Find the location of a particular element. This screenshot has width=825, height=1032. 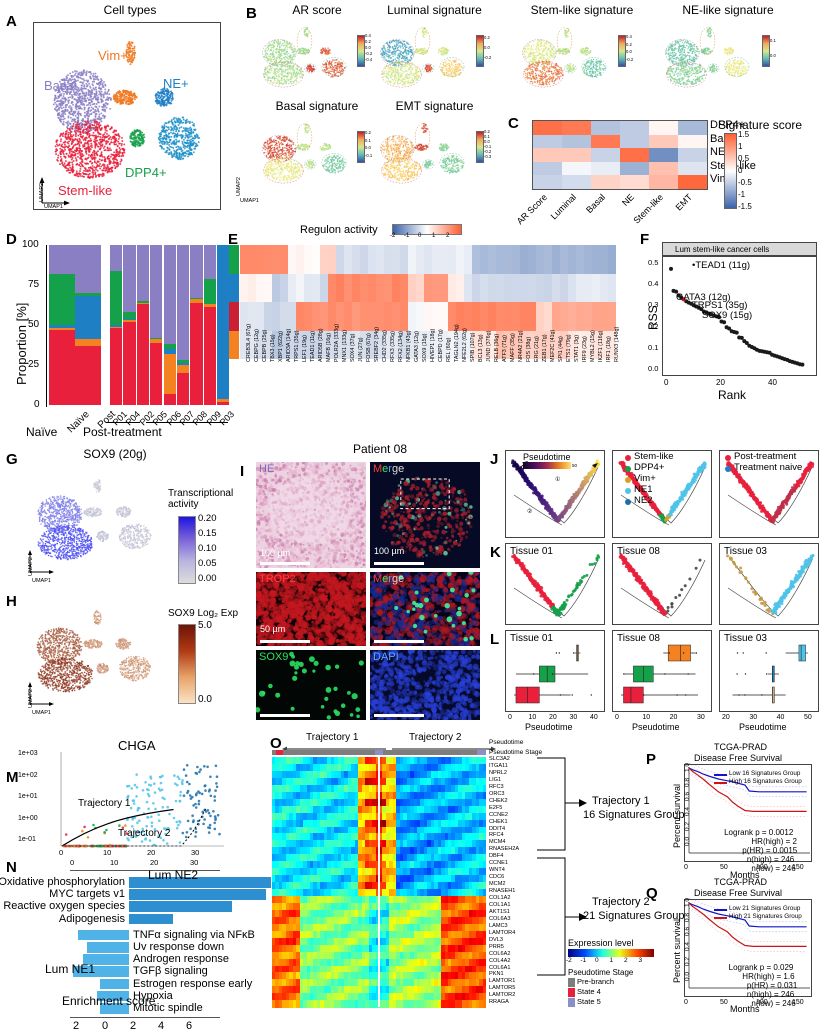

panel-g-colorbar-tick: 0.15 is located at coordinates (207, 533).